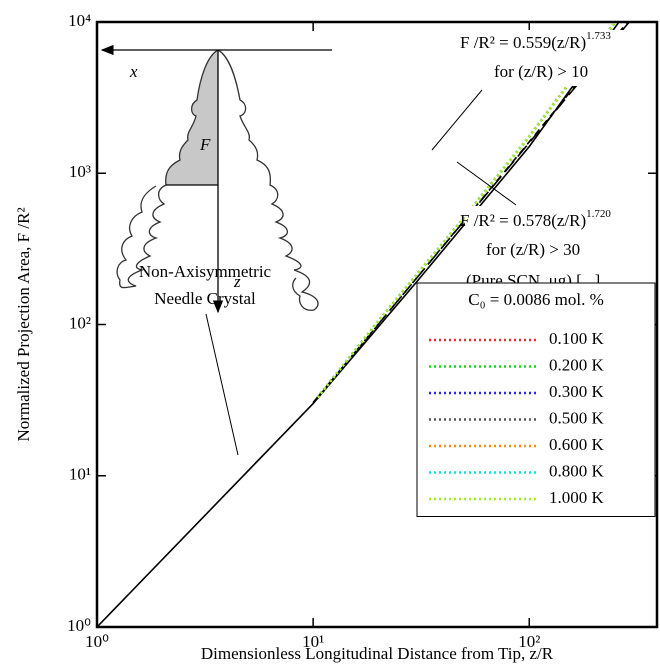 Image resolution: width=660 pixels, height=669 pixels. I want to click on annotation-bg, so click(557, 58).